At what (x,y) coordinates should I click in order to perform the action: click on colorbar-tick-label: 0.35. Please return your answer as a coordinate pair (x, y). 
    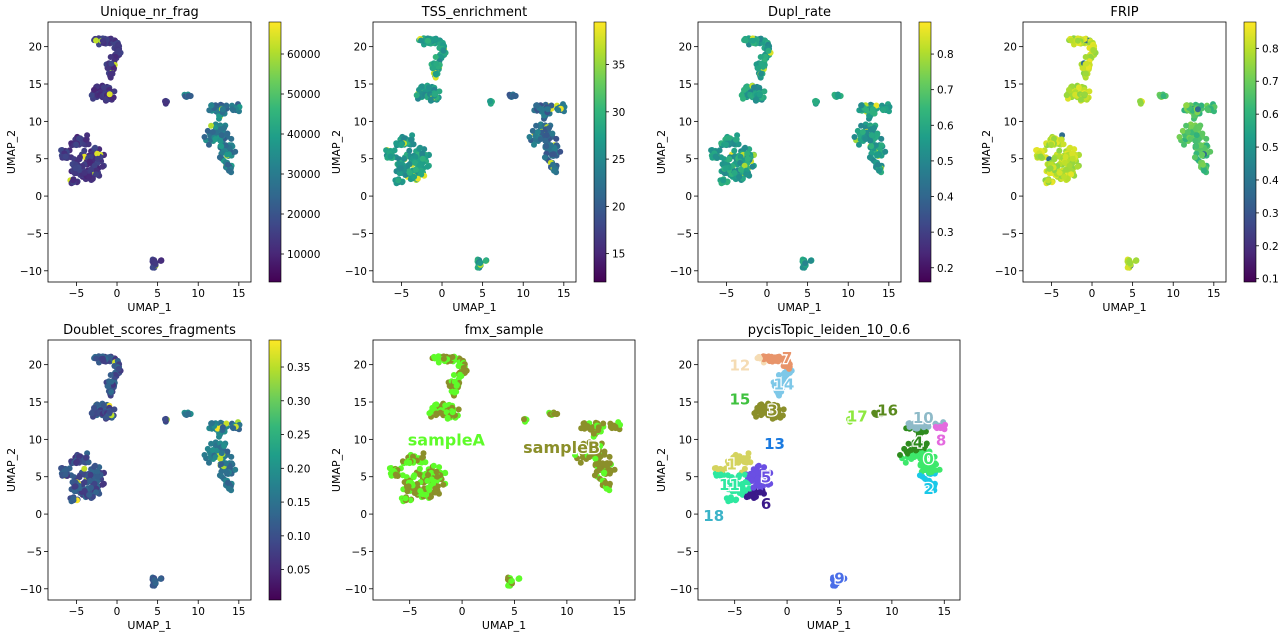
    Looking at the image, I should click on (298, 368).